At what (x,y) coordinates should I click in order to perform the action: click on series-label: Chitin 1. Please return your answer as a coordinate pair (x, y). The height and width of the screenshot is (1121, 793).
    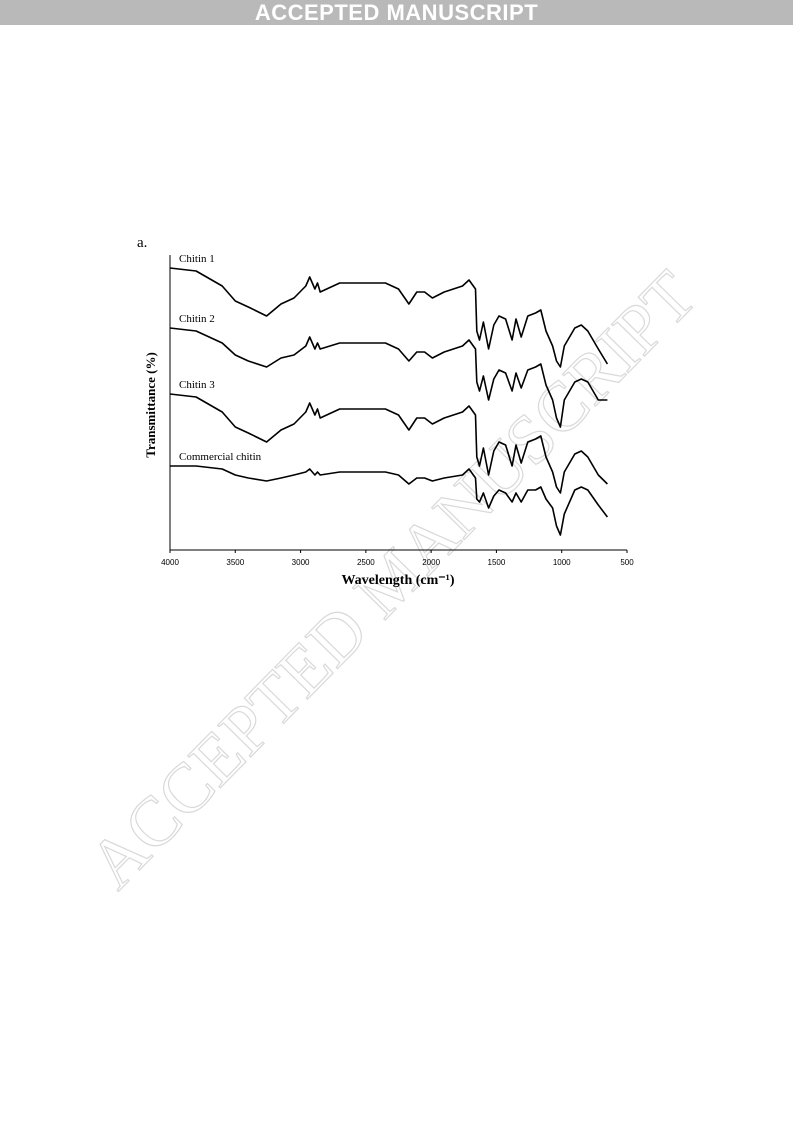
    Looking at the image, I should click on (197, 259).